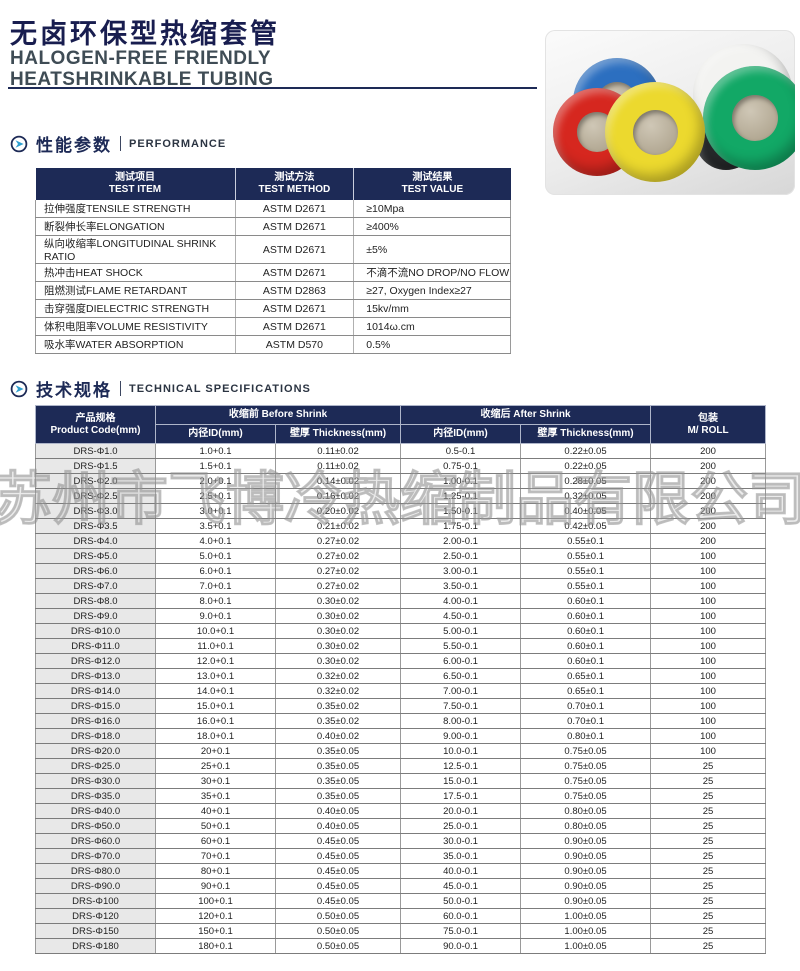  What do you see at coordinates (461, 871) in the screenshot?
I see `spec-cell: 40.0-0.1` at bounding box center [461, 871].